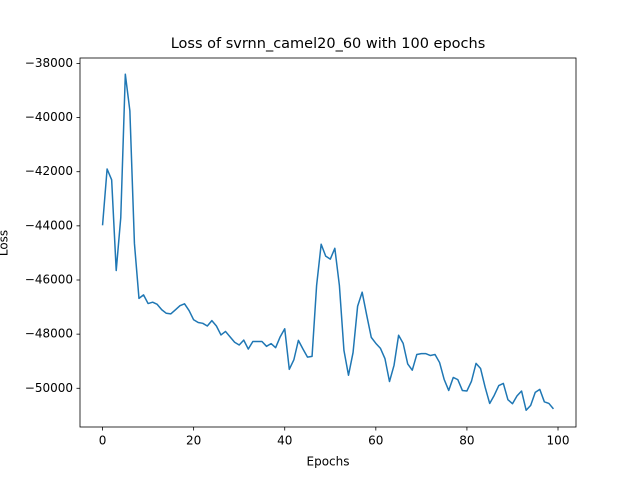  Describe the element at coordinates (49, 334) in the screenshot. I see `y-tick-label: −48000` at that location.